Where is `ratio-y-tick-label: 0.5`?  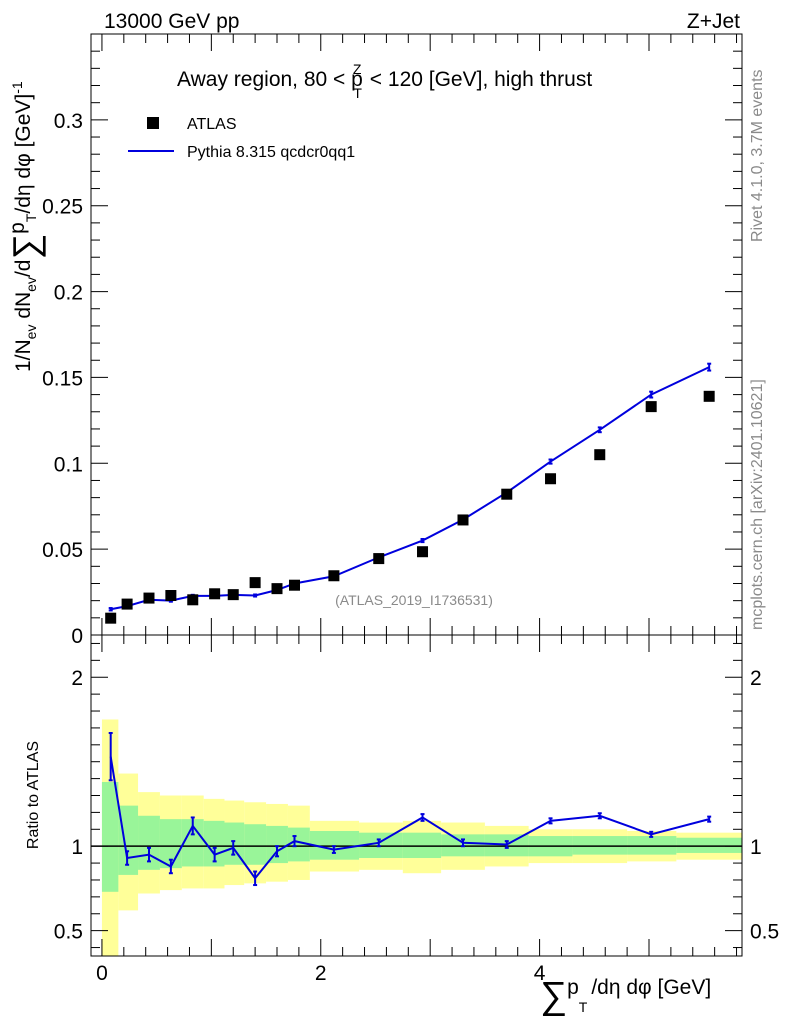
ratio-y-tick-label: 0.5 is located at coordinates (68, 932).